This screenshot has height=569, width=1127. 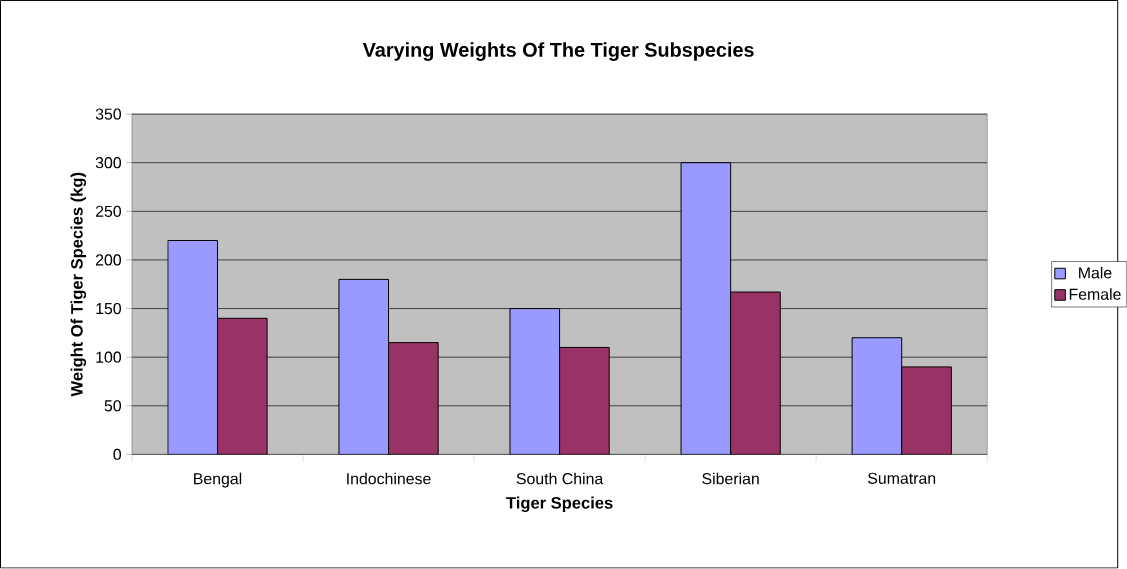 I want to click on chart-title: Varying Weights Of The Tiger Subspecies, so click(x=558, y=52).